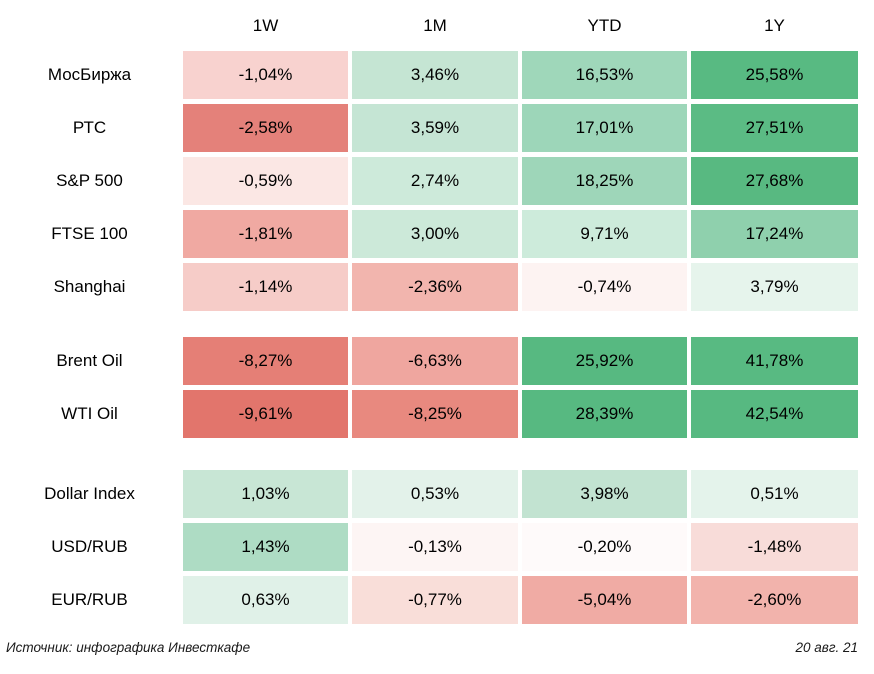 This screenshot has height=674, width=874. I want to click on heatmap-cell: -8,25%, so click(435, 414).